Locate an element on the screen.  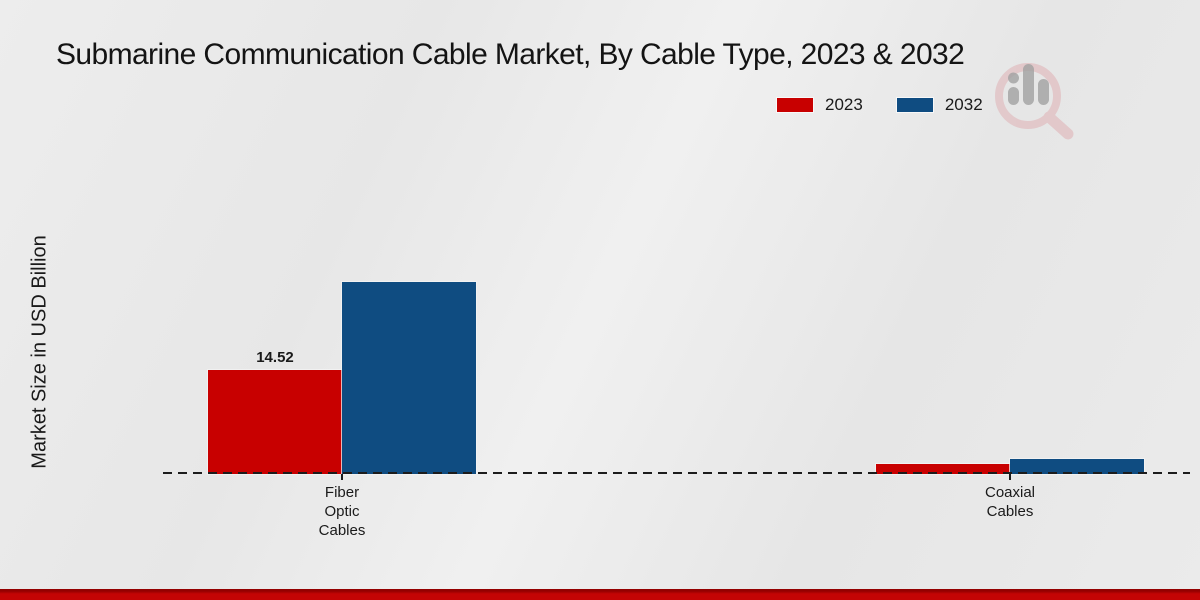
footer-accent-bar is located at coordinates (600, 594).